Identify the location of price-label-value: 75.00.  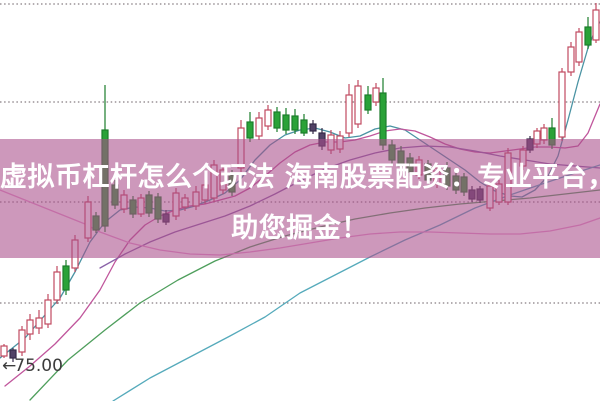
(38, 366).